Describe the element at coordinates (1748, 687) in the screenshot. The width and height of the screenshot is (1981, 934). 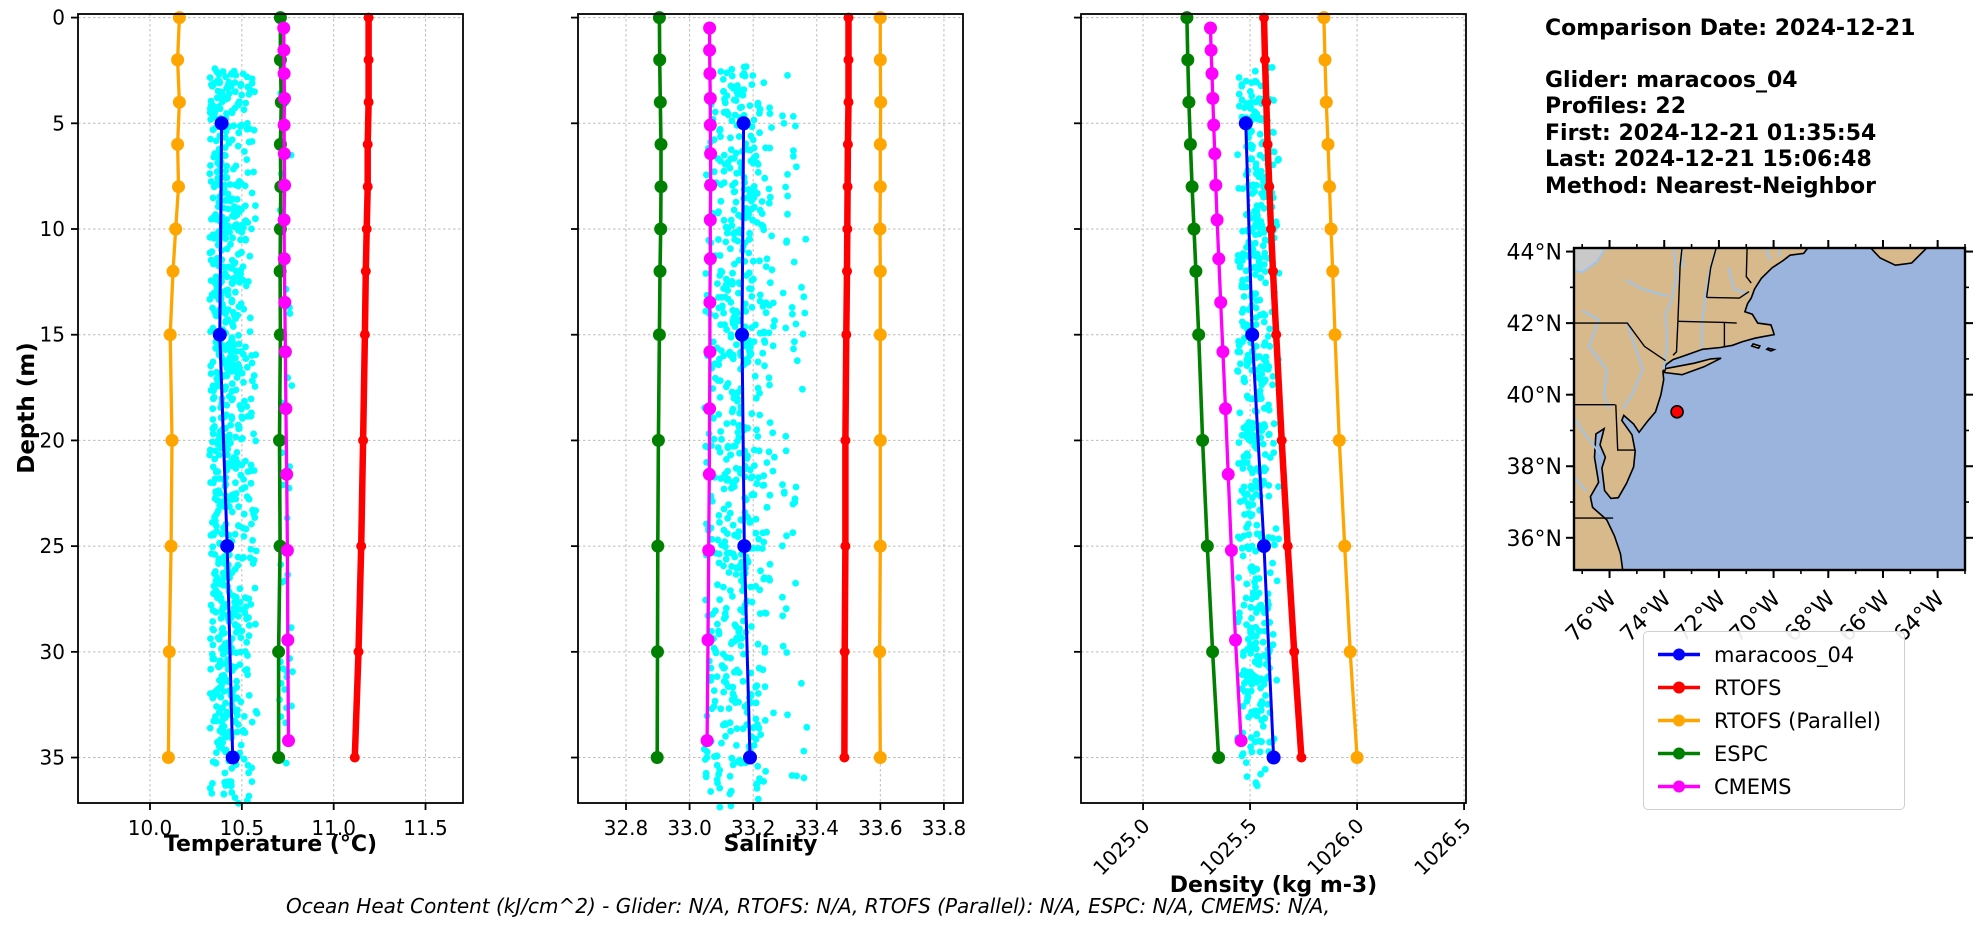
I see `legend-label-rtofs: RTOFS` at that location.